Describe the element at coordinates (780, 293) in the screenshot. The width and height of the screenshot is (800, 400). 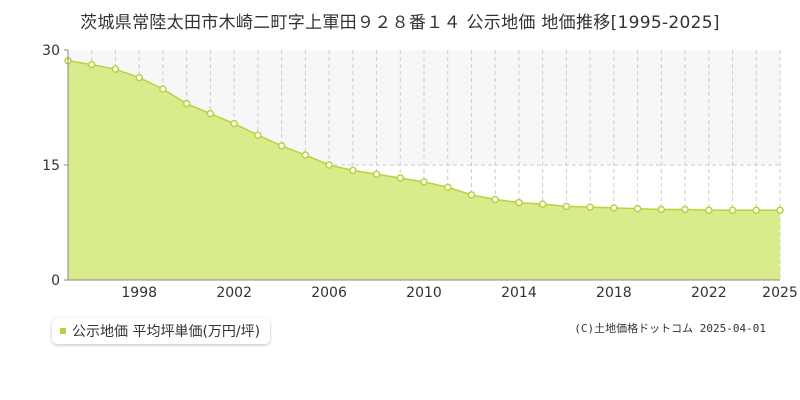
I see `x-tick-label: 2025` at that location.